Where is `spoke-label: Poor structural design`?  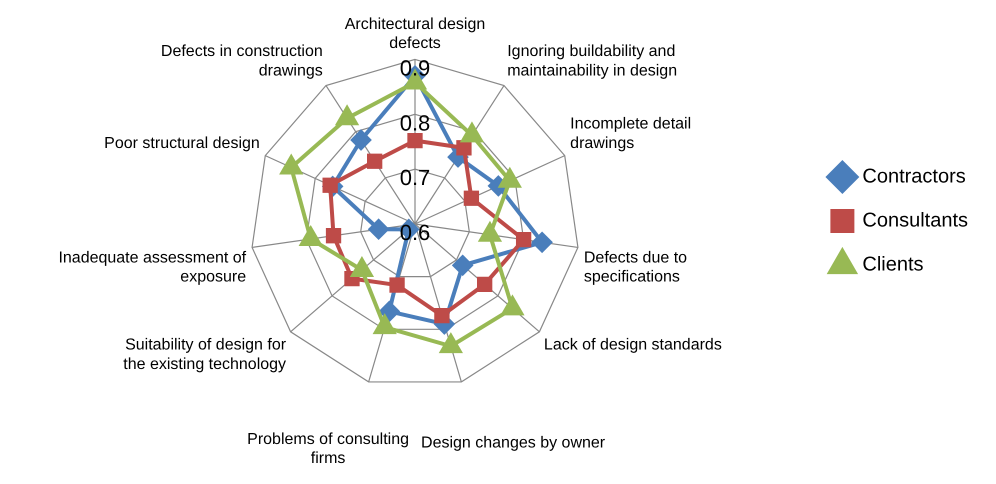
spoke-label: Poor structural design is located at coordinates (182, 143).